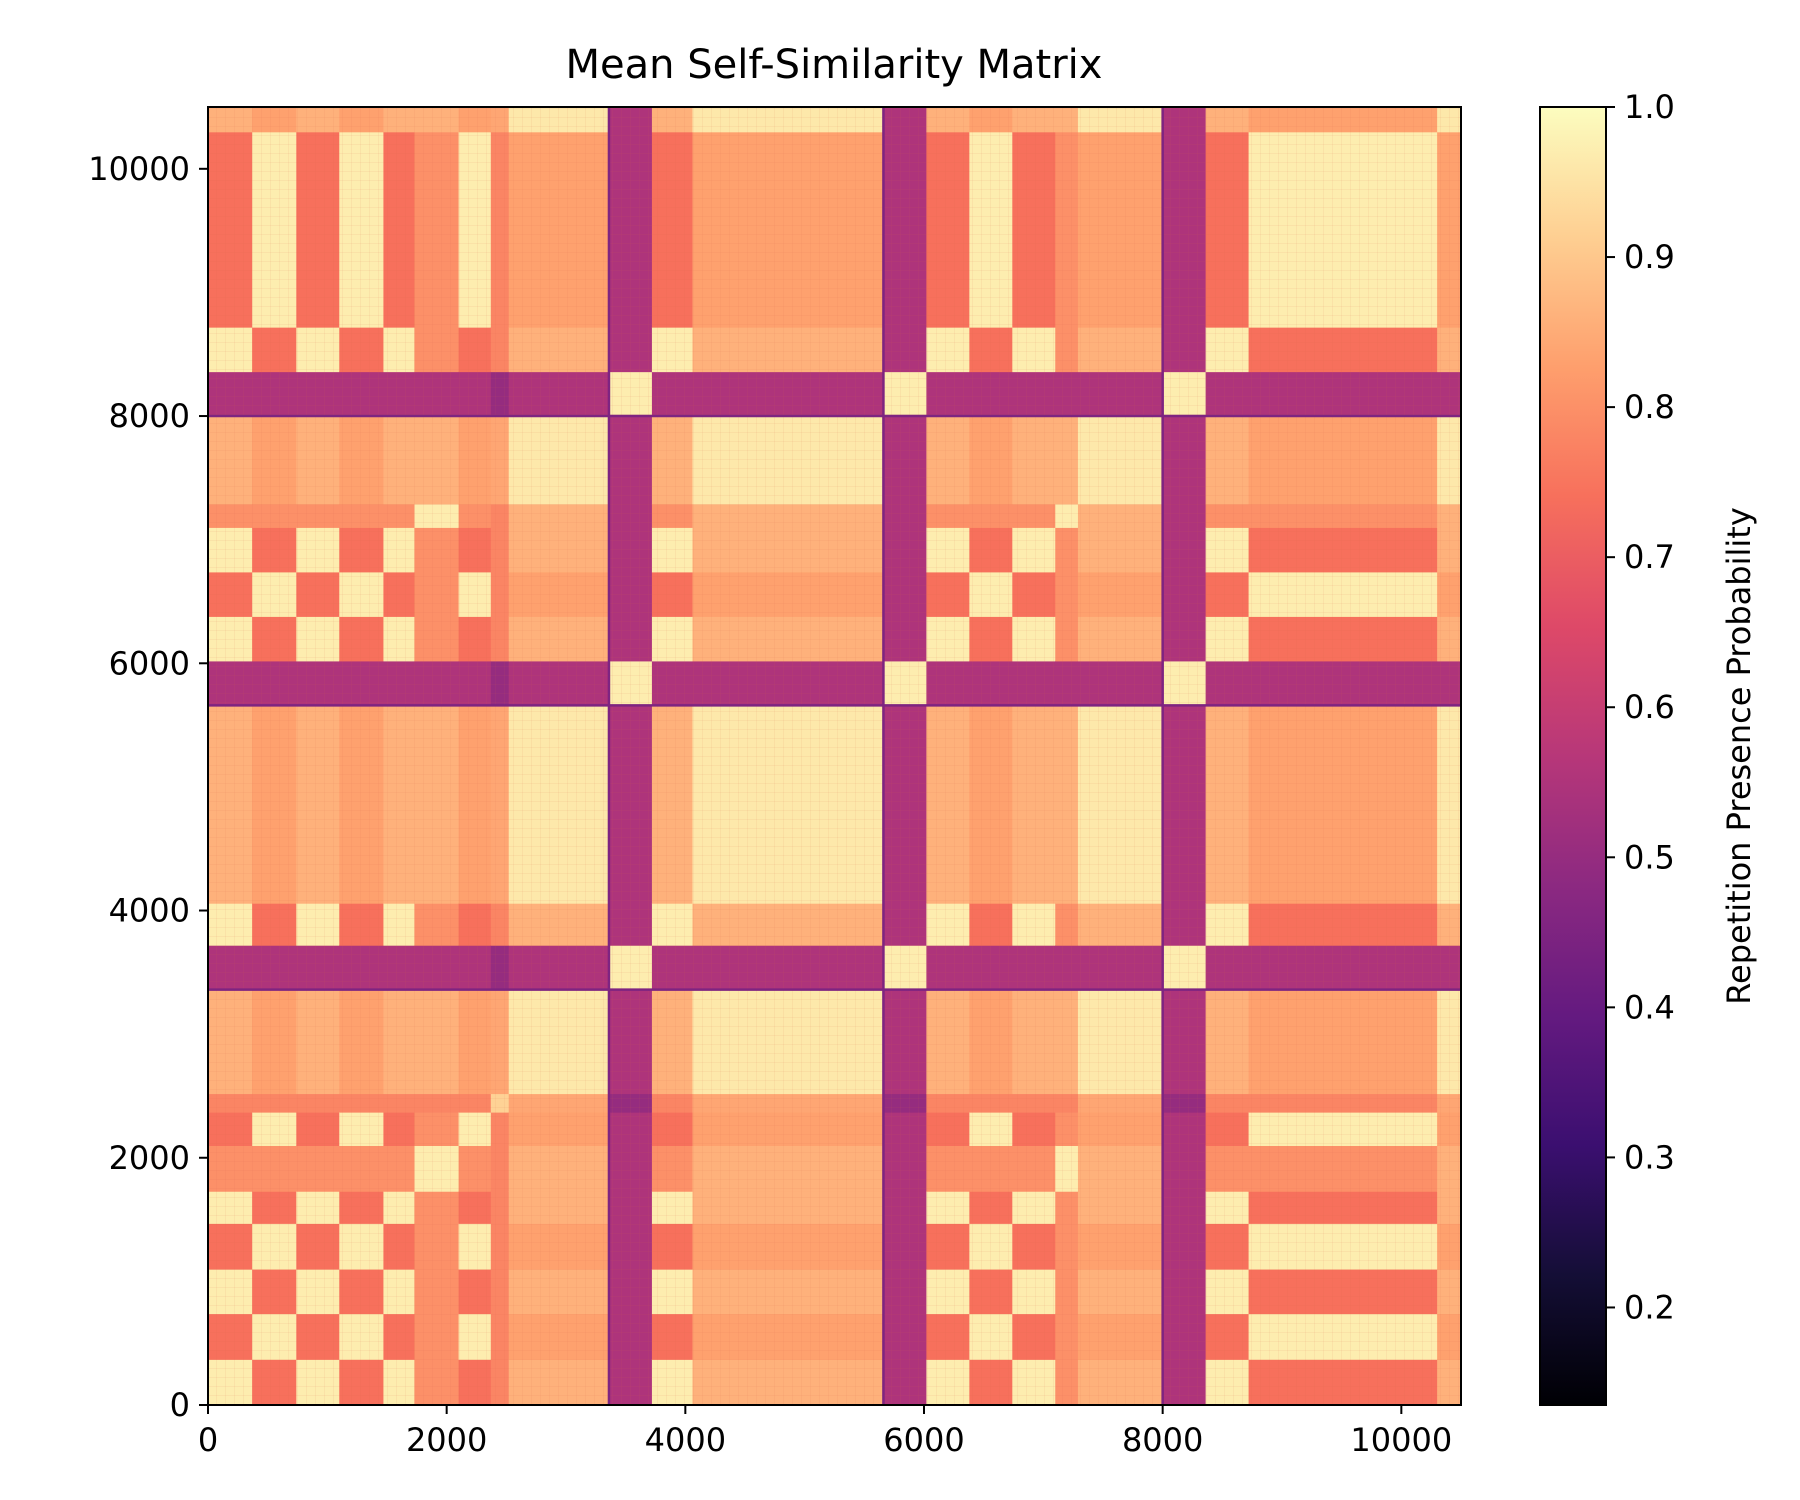 The height and width of the screenshot is (1500, 1800). What do you see at coordinates (1649, 407) in the screenshot?
I see `colorbar-tick-label: 0.8` at bounding box center [1649, 407].